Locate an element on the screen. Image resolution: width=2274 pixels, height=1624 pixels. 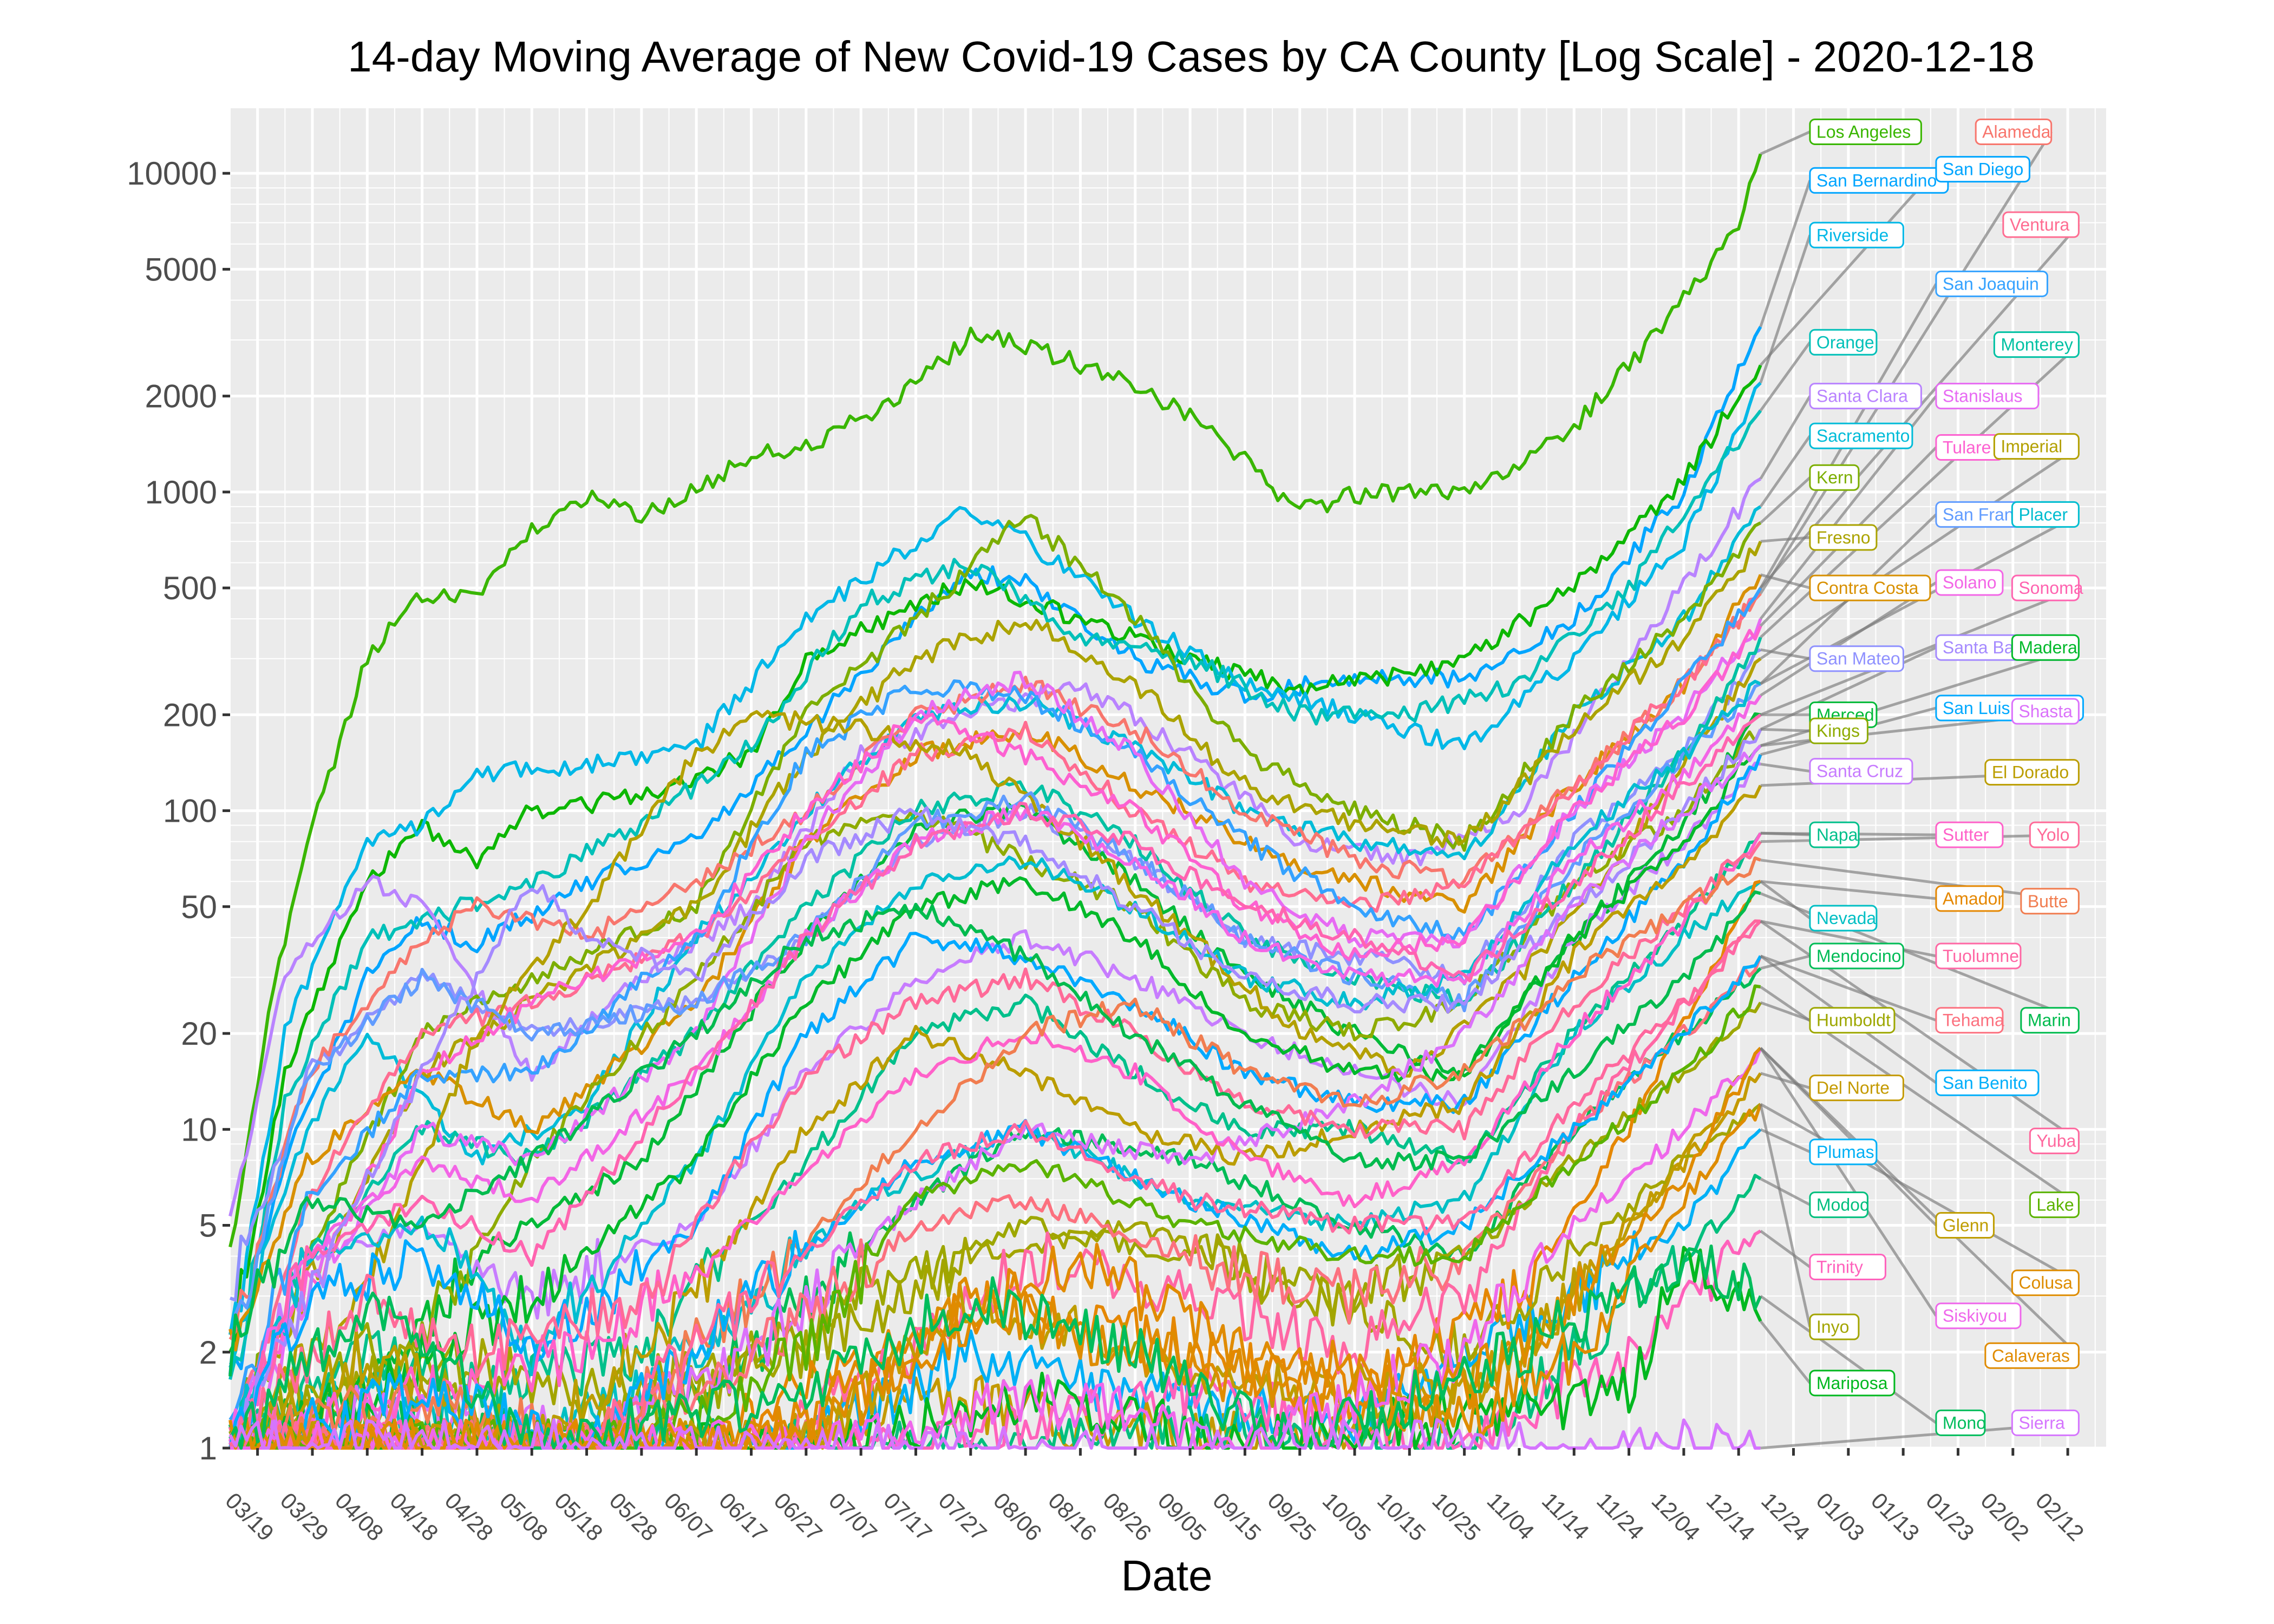
county-label-text: Mariposa is located at coordinates (1852, 1383).